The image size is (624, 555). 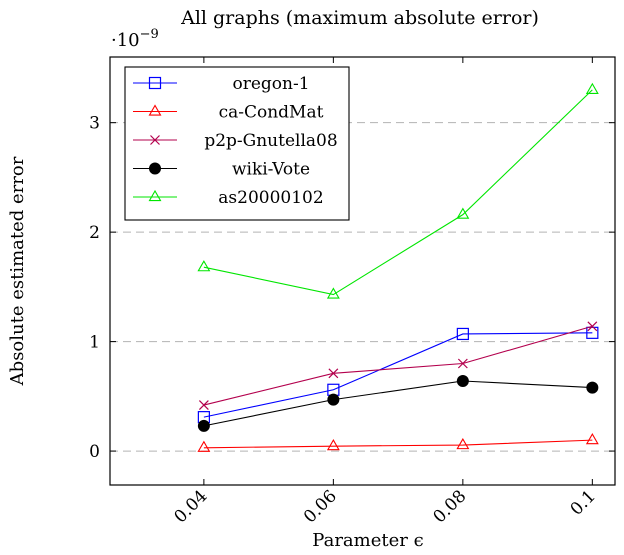 What do you see at coordinates (17, 271) in the screenshot?
I see `y-axis-label: Absolute estimated error` at bounding box center [17, 271].